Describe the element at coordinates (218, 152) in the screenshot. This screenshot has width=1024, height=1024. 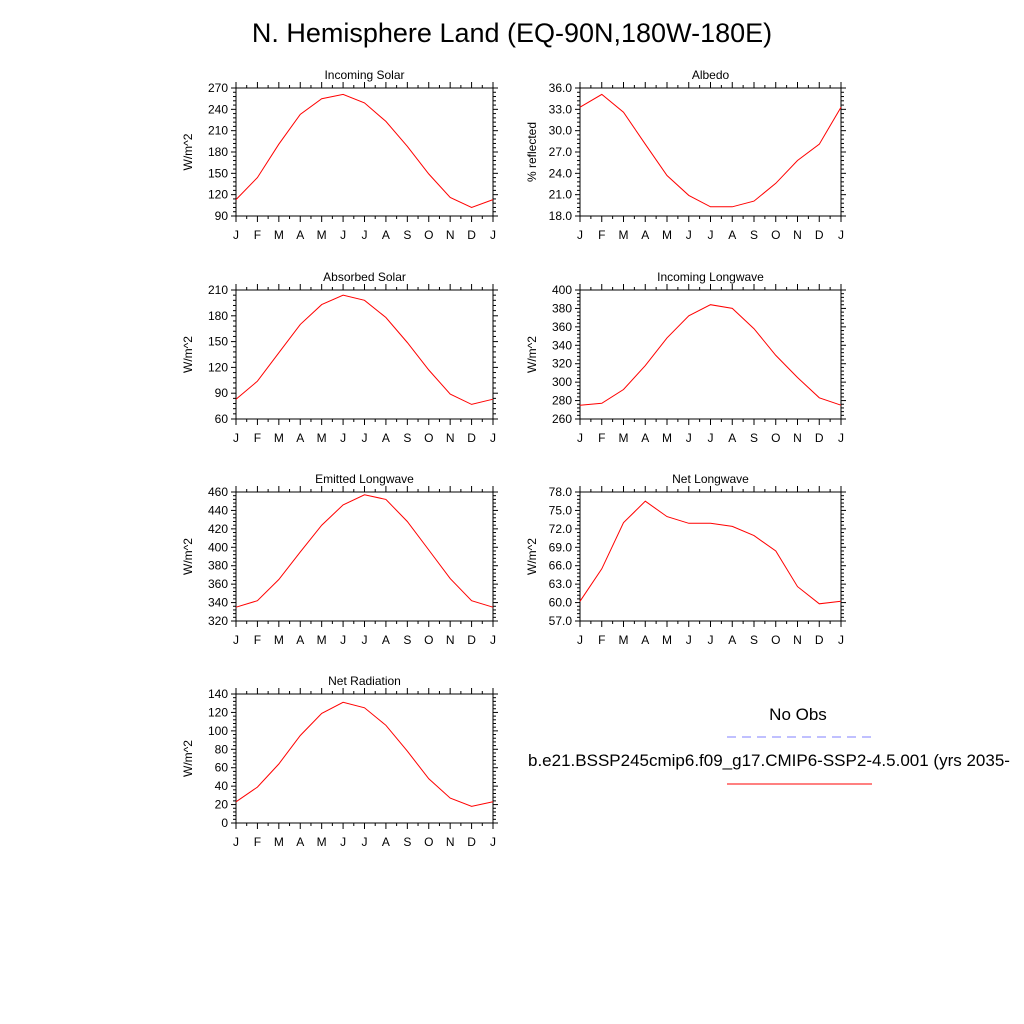
I see `y-tick-label: 180` at that location.